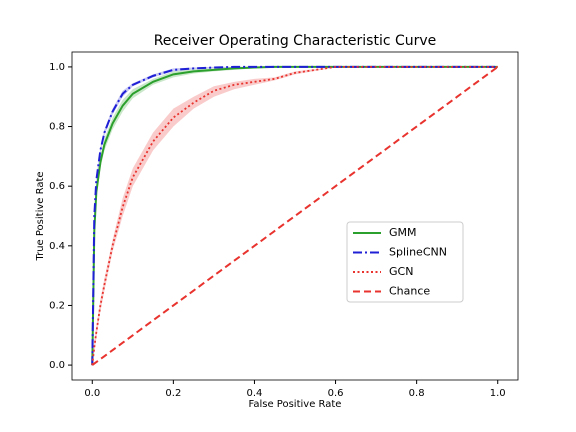  What do you see at coordinates (417, 393) in the screenshot?
I see `x-tick-label: 0.8` at bounding box center [417, 393].